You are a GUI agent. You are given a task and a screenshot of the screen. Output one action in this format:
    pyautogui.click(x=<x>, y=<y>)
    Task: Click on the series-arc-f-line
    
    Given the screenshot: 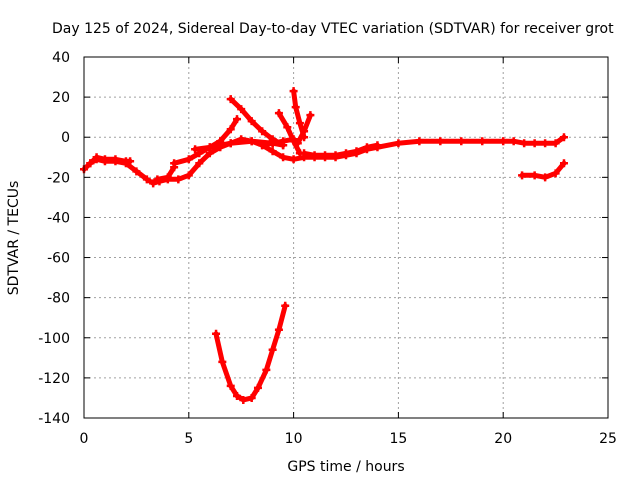 What is the action you would take?
    pyautogui.click(x=278, y=142)
    